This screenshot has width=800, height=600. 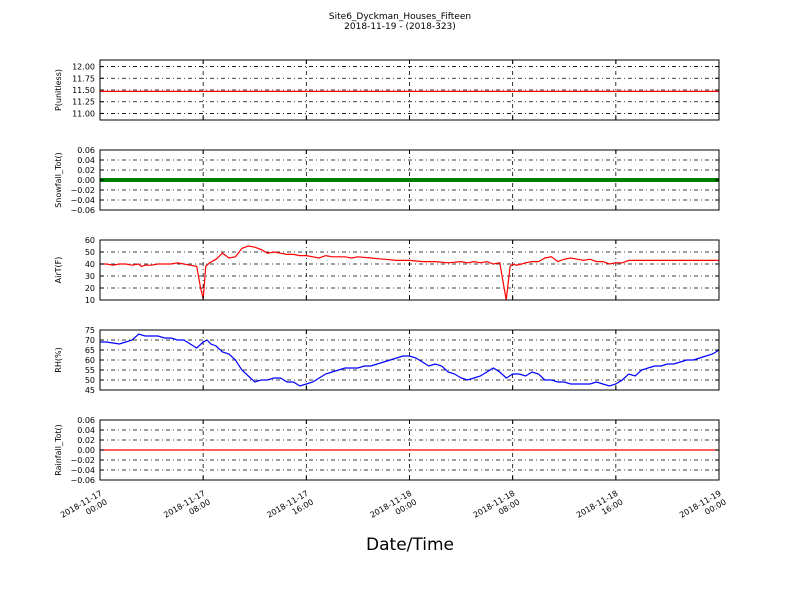 What do you see at coordinates (58, 450) in the screenshot?
I see `y-axis-label: Rainfall_Tot()` at bounding box center [58, 450].